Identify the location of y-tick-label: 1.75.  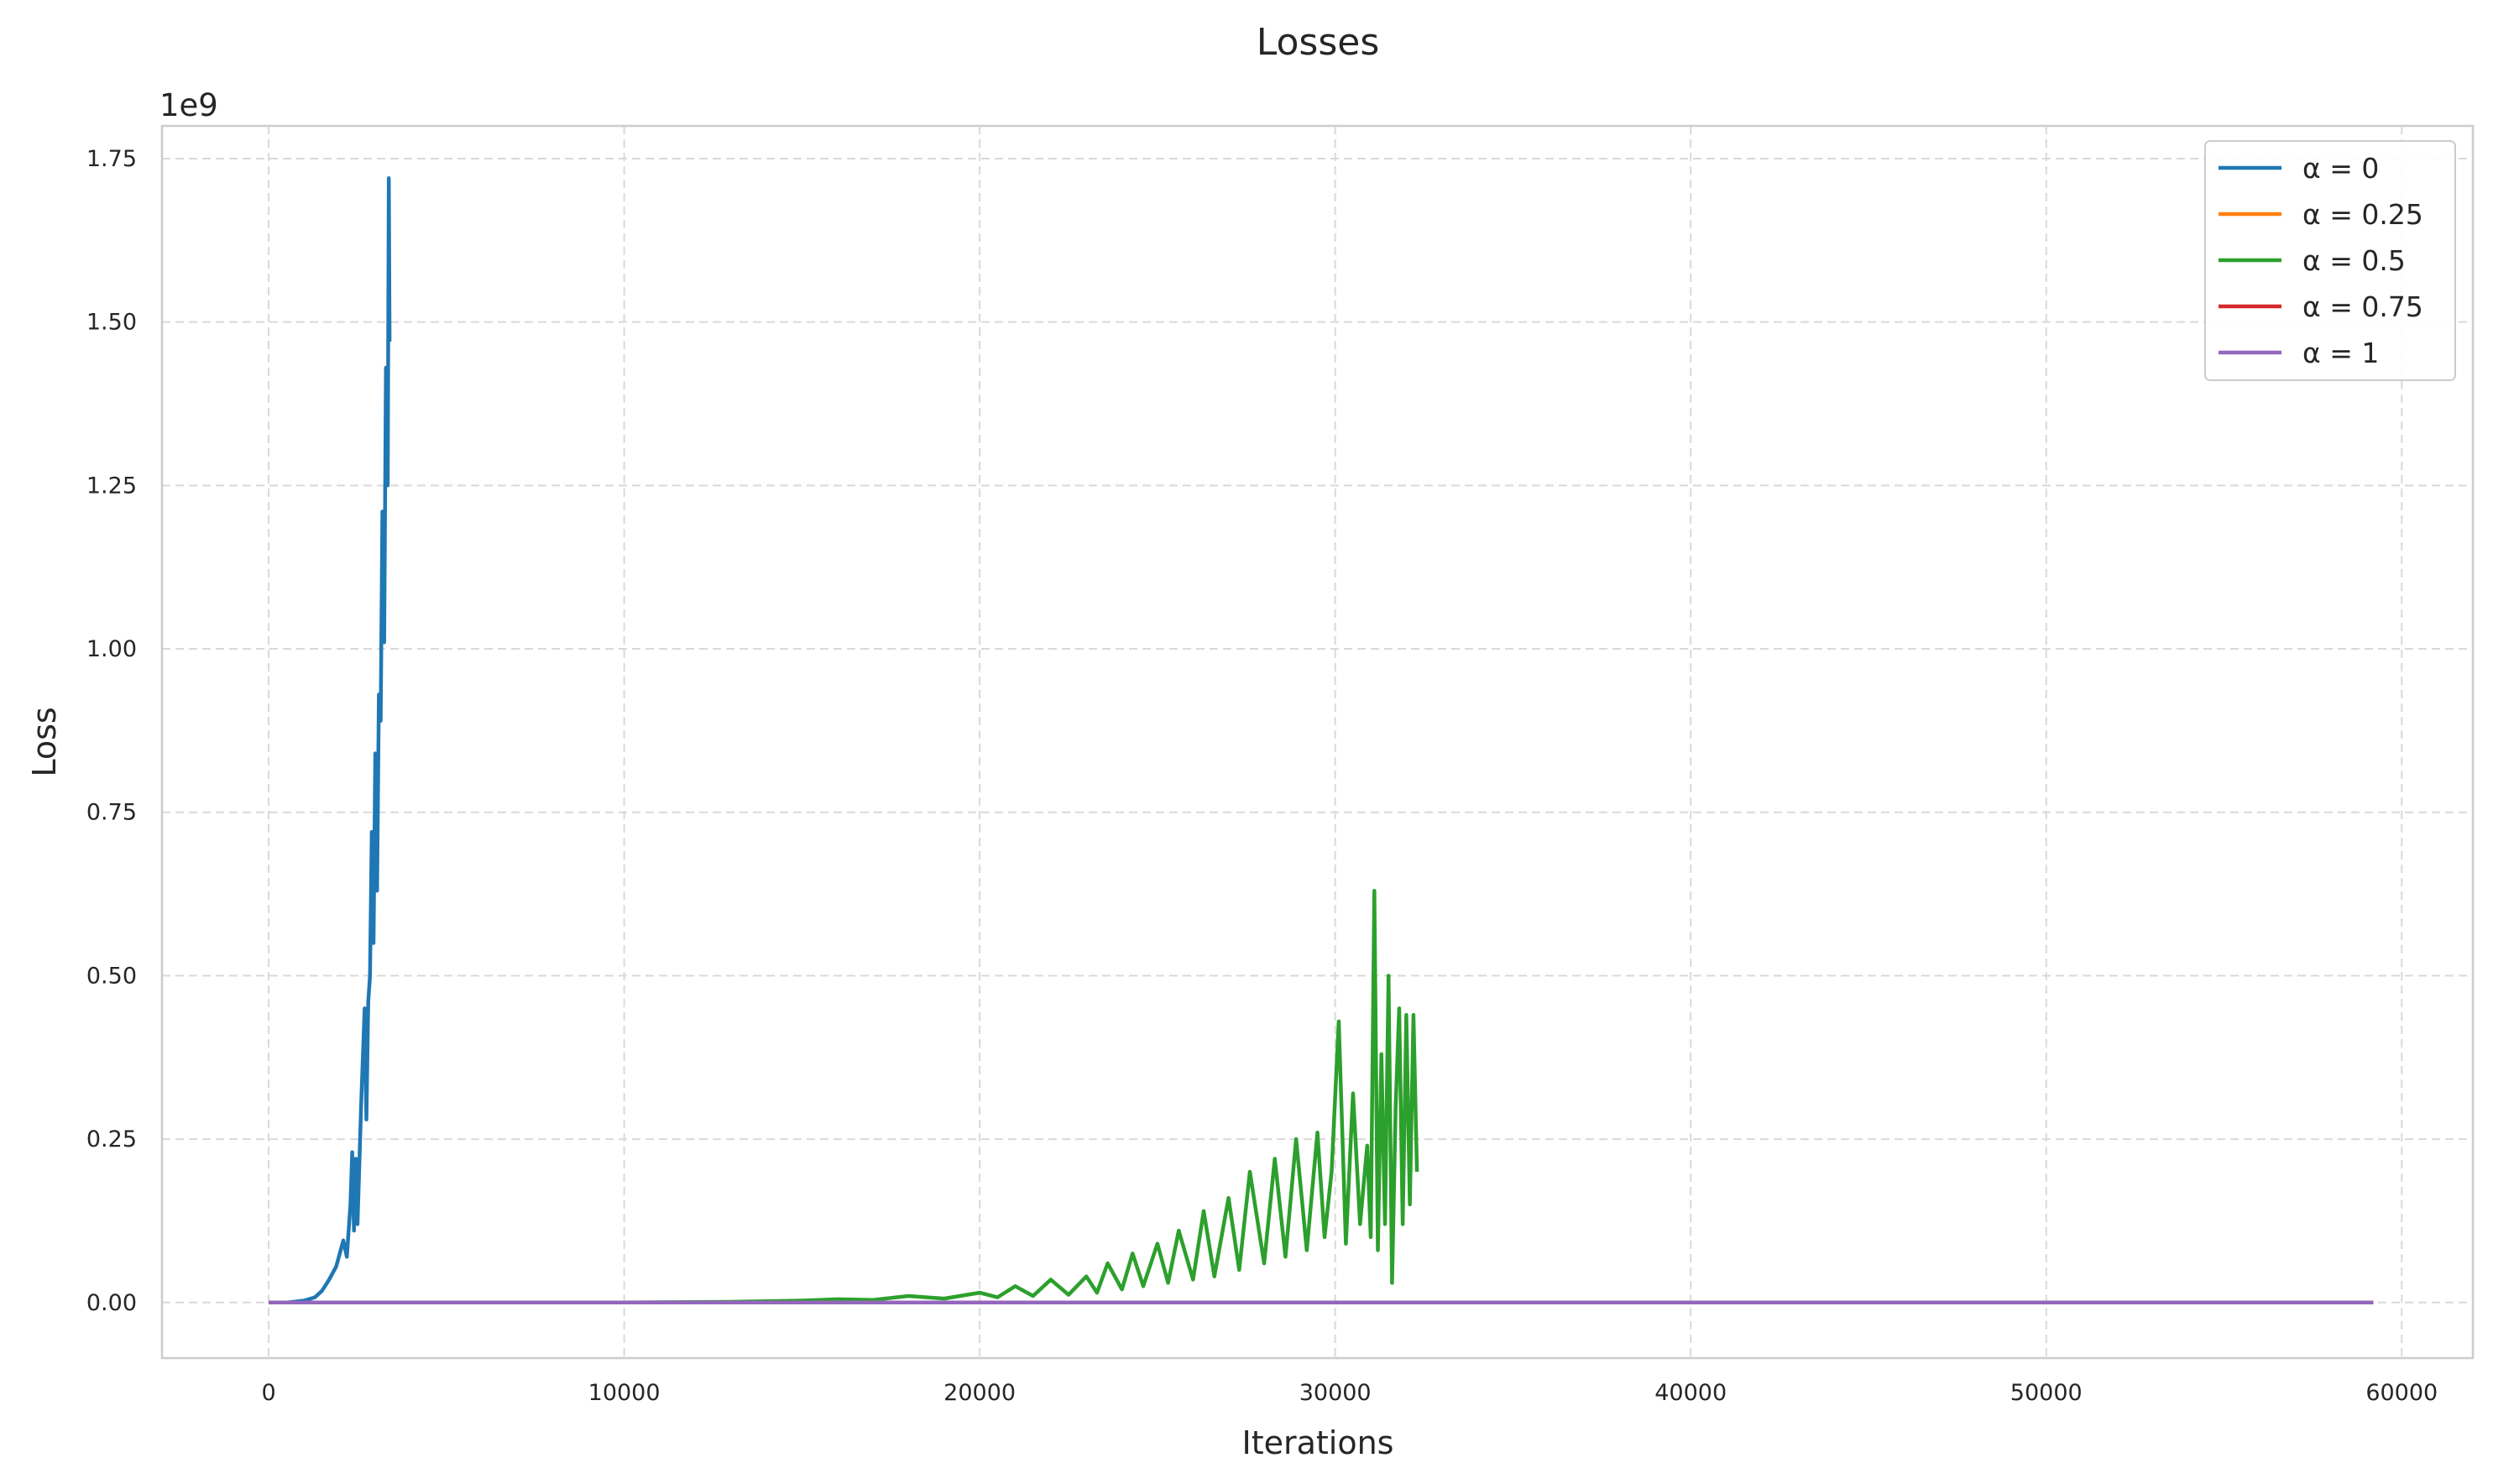
(111, 159).